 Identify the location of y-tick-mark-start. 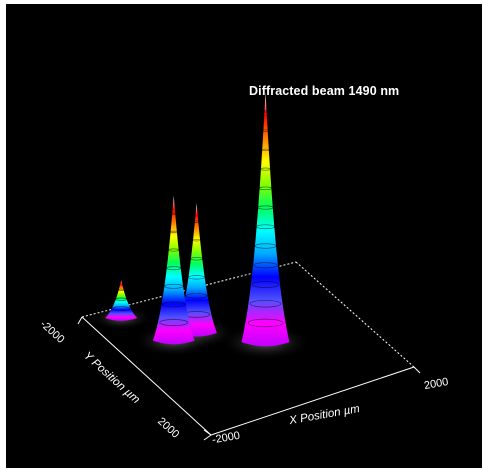
(80, 320).